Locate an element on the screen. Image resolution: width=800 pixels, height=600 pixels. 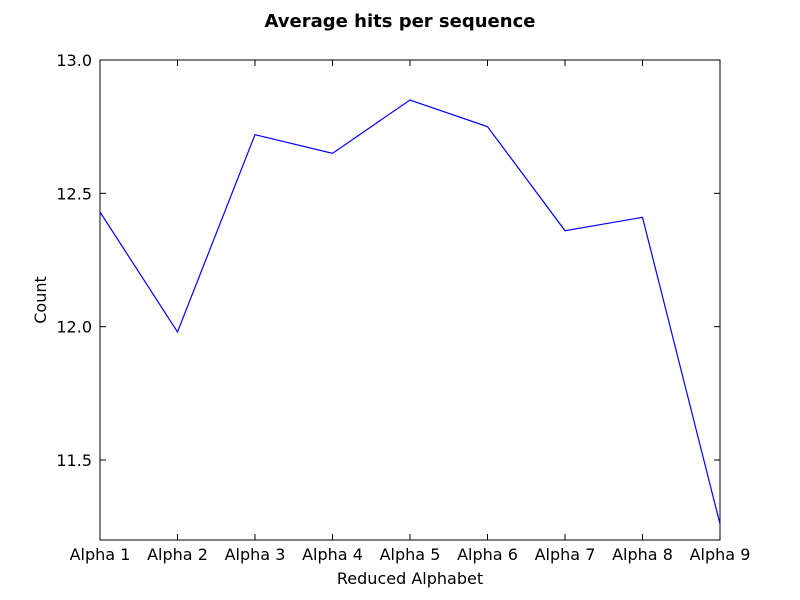
y-tick-label: 11.5 is located at coordinates (74, 460).